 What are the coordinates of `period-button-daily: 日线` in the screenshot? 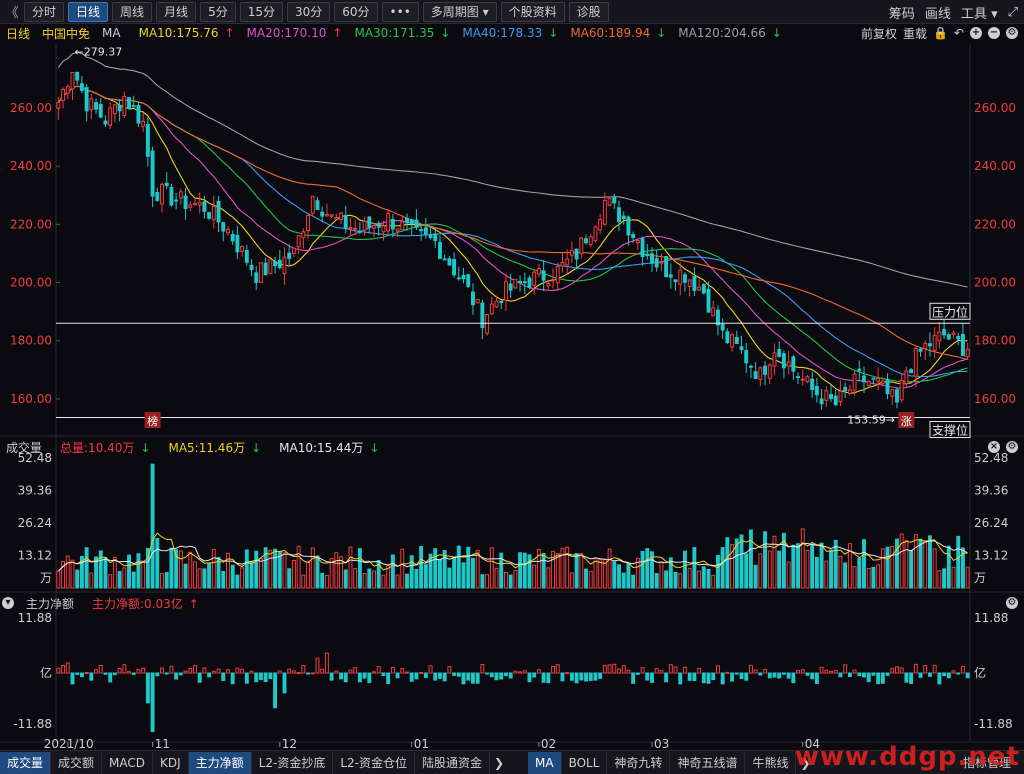 It's located at (88, 11).